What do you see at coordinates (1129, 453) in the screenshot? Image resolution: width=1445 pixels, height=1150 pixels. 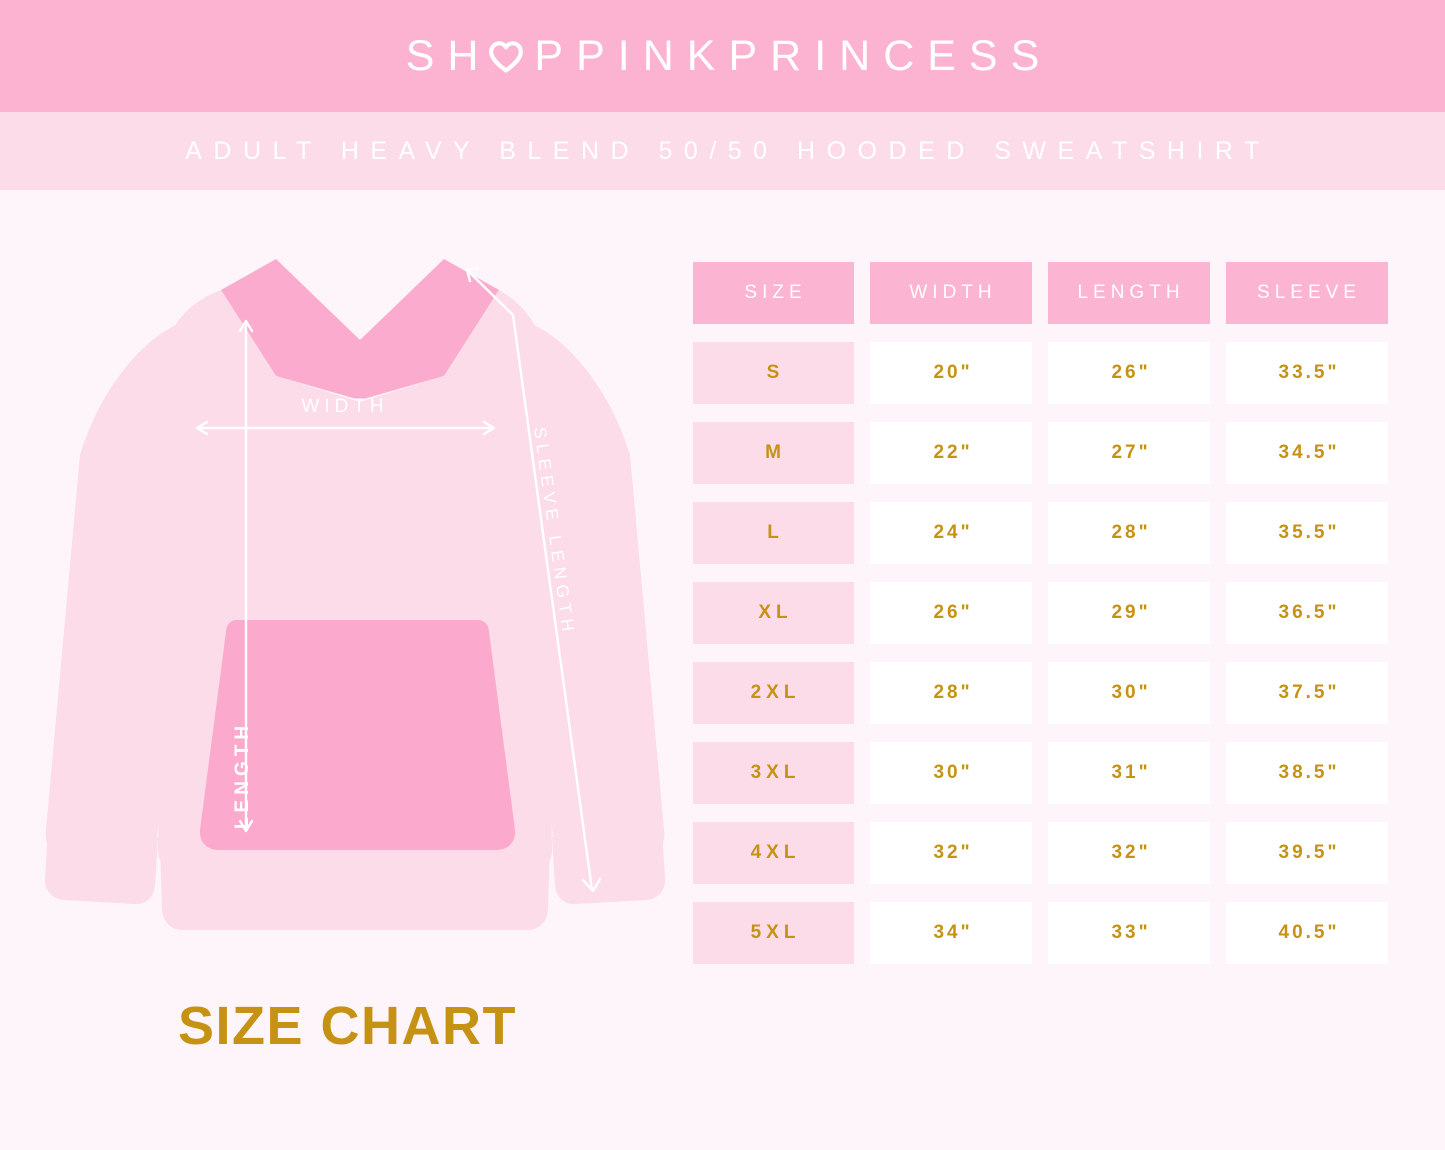 I see `cell-length: 27"` at bounding box center [1129, 453].